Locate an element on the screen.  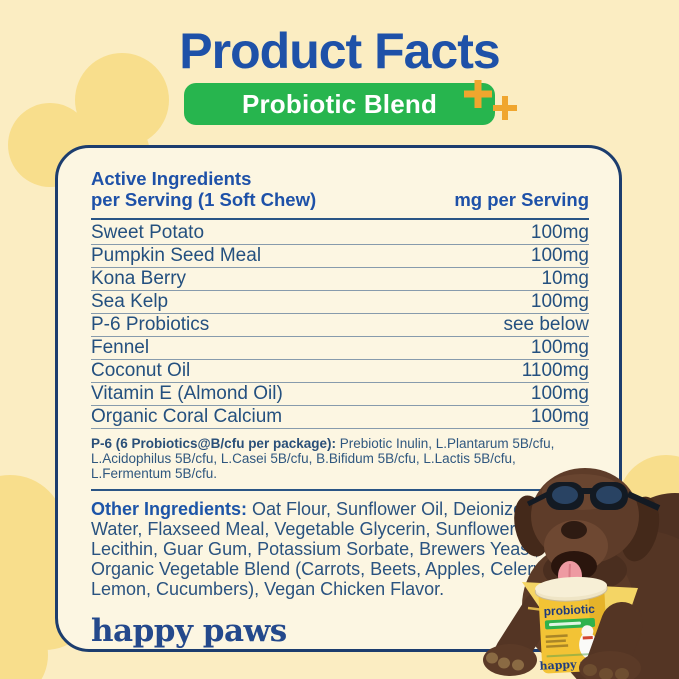
ingredient-name: Vitamin E (Almond Oil) is located at coordinates (187, 393).